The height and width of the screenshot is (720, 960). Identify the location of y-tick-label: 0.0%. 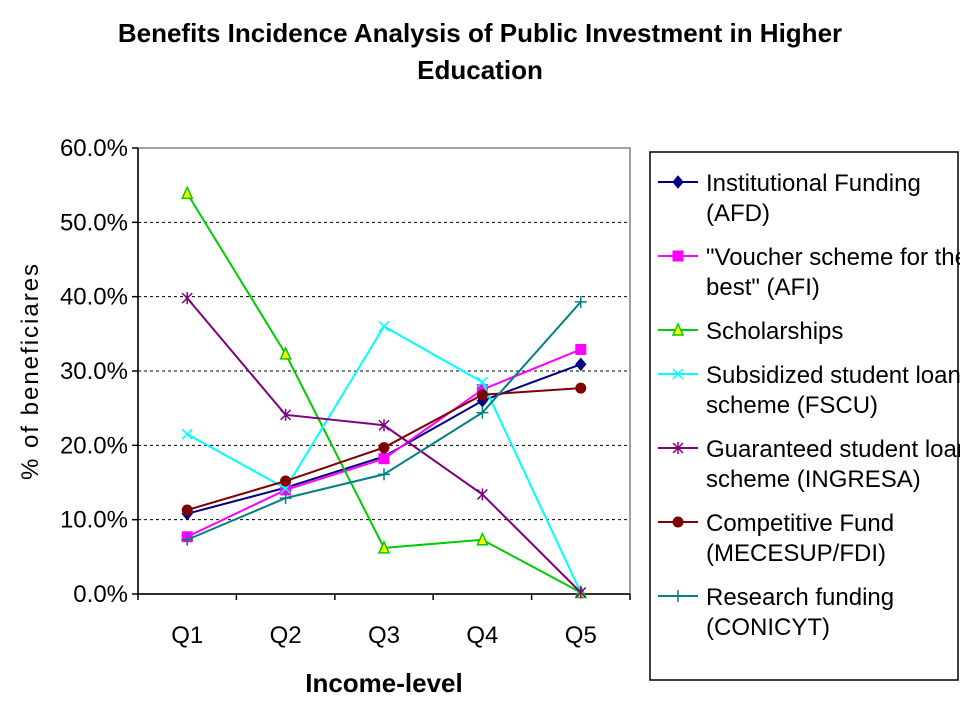
(100, 594).